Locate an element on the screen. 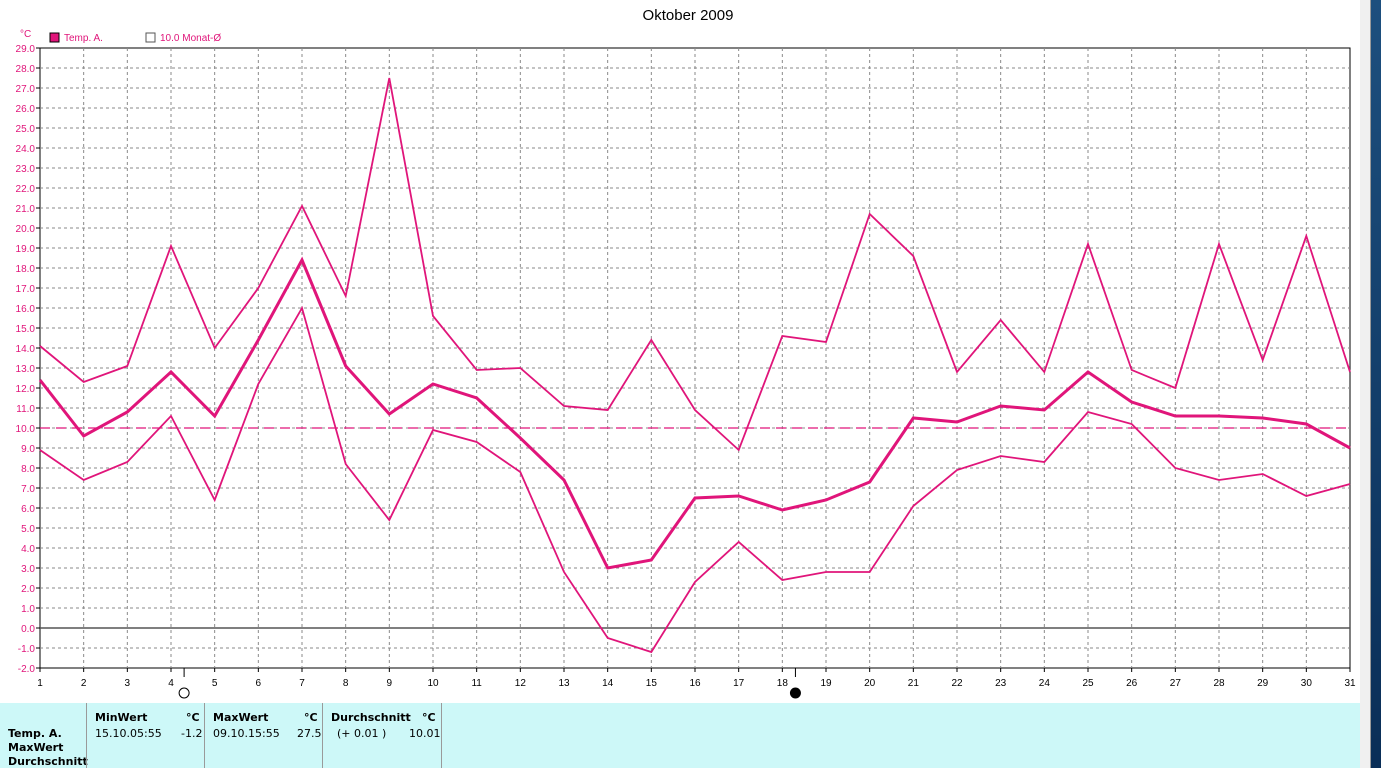  y-tick-label: 22.0 is located at coordinates (26, 189).